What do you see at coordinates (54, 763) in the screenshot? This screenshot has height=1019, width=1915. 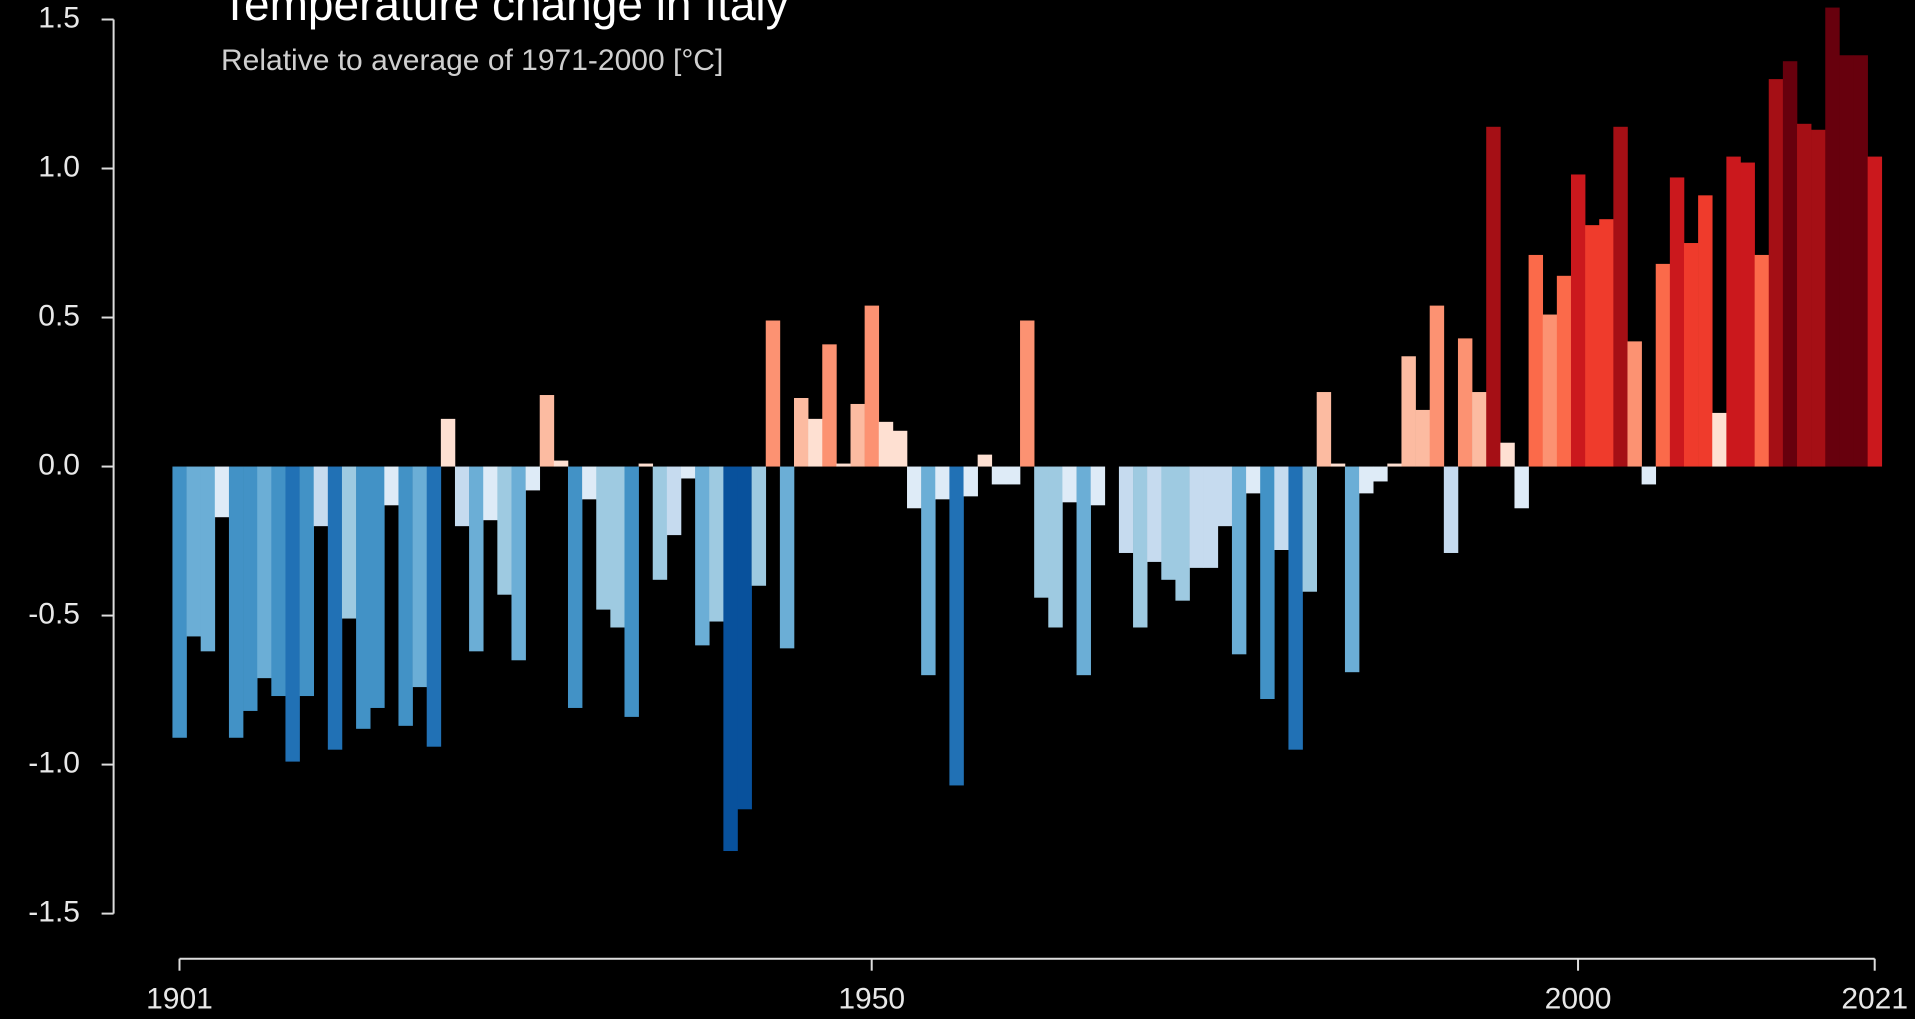 I see `y-tick-label: -1.0` at bounding box center [54, 763].